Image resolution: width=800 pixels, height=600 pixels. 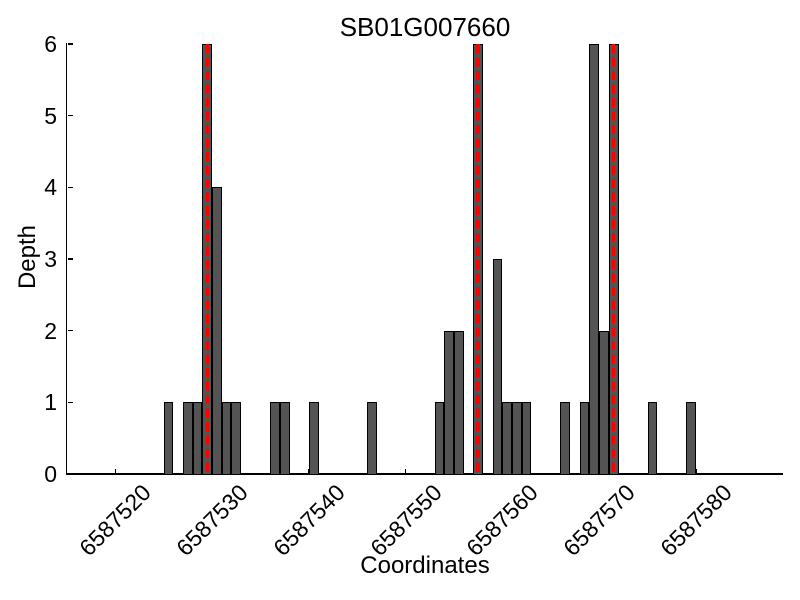 What do you see at coordinates (50, 115) in the screenshot?
I see `y-tick-label: 5` at bounding box center [50, 115].